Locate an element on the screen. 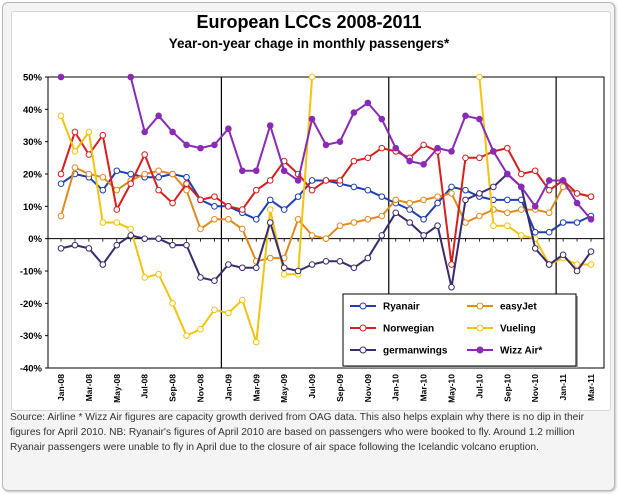  x-tick-label: Mar-11 is located at coordinates (591, 387).